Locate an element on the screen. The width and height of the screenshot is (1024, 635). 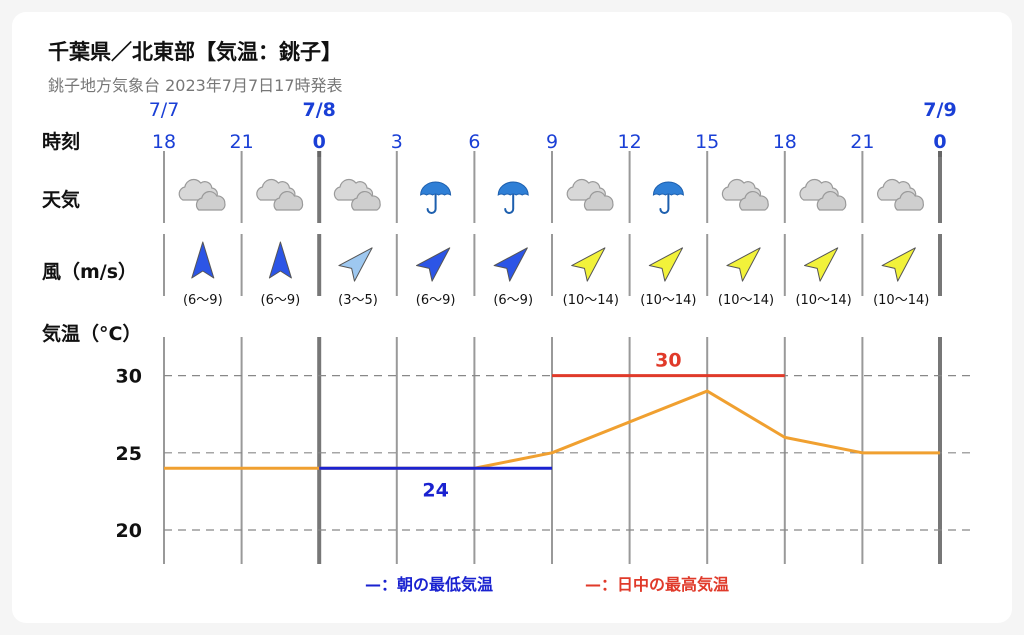
page-title: 千葉県／北東部【気温：銚子】 is located at coordinates (195, 52).